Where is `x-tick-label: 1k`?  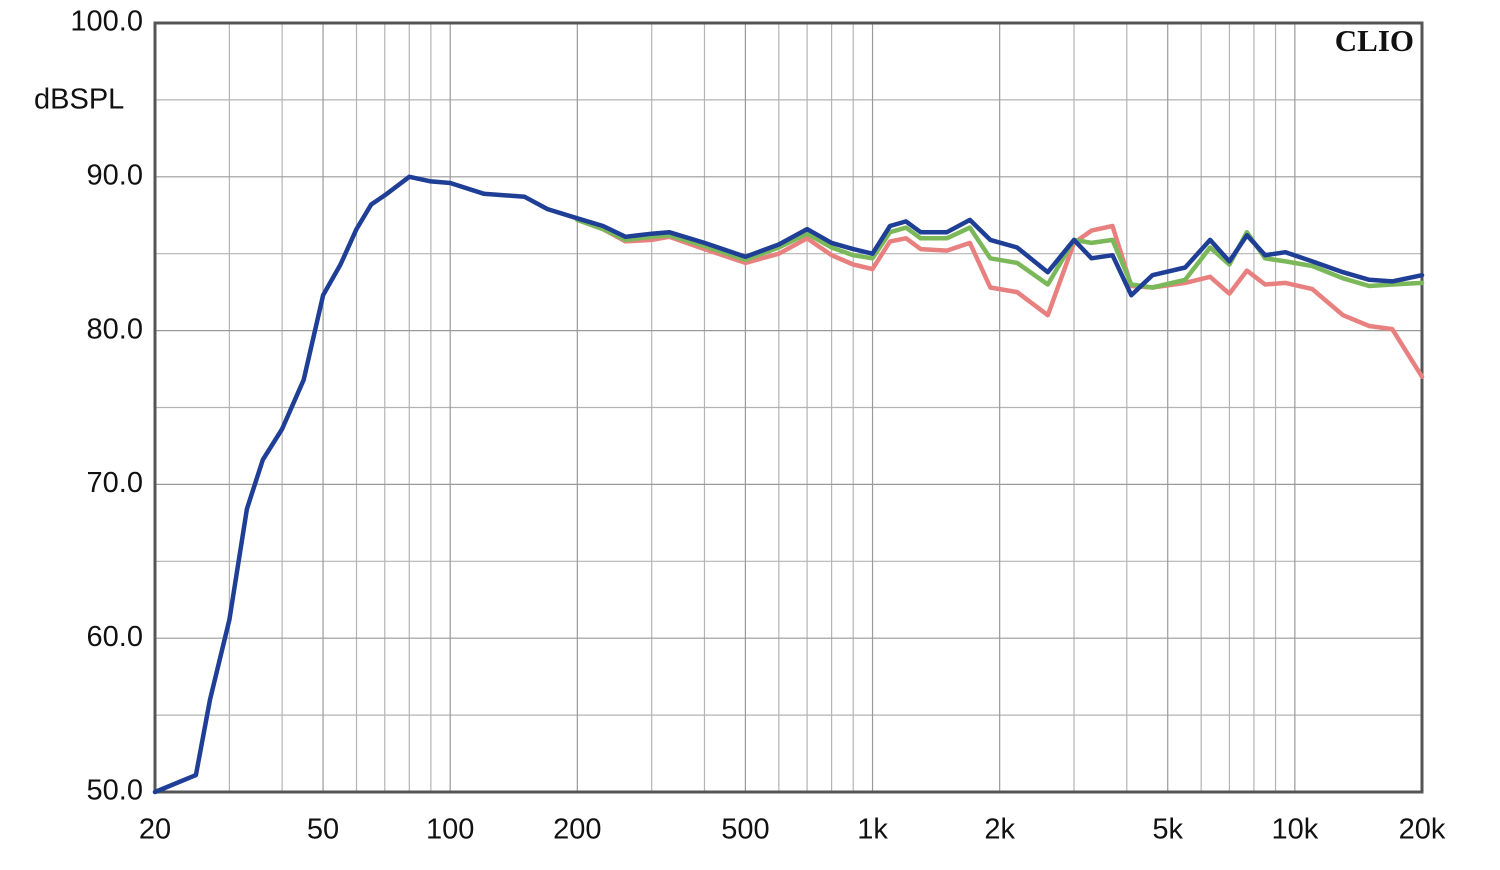 x-tick-label: 1k is located at coordinates (872, 830).